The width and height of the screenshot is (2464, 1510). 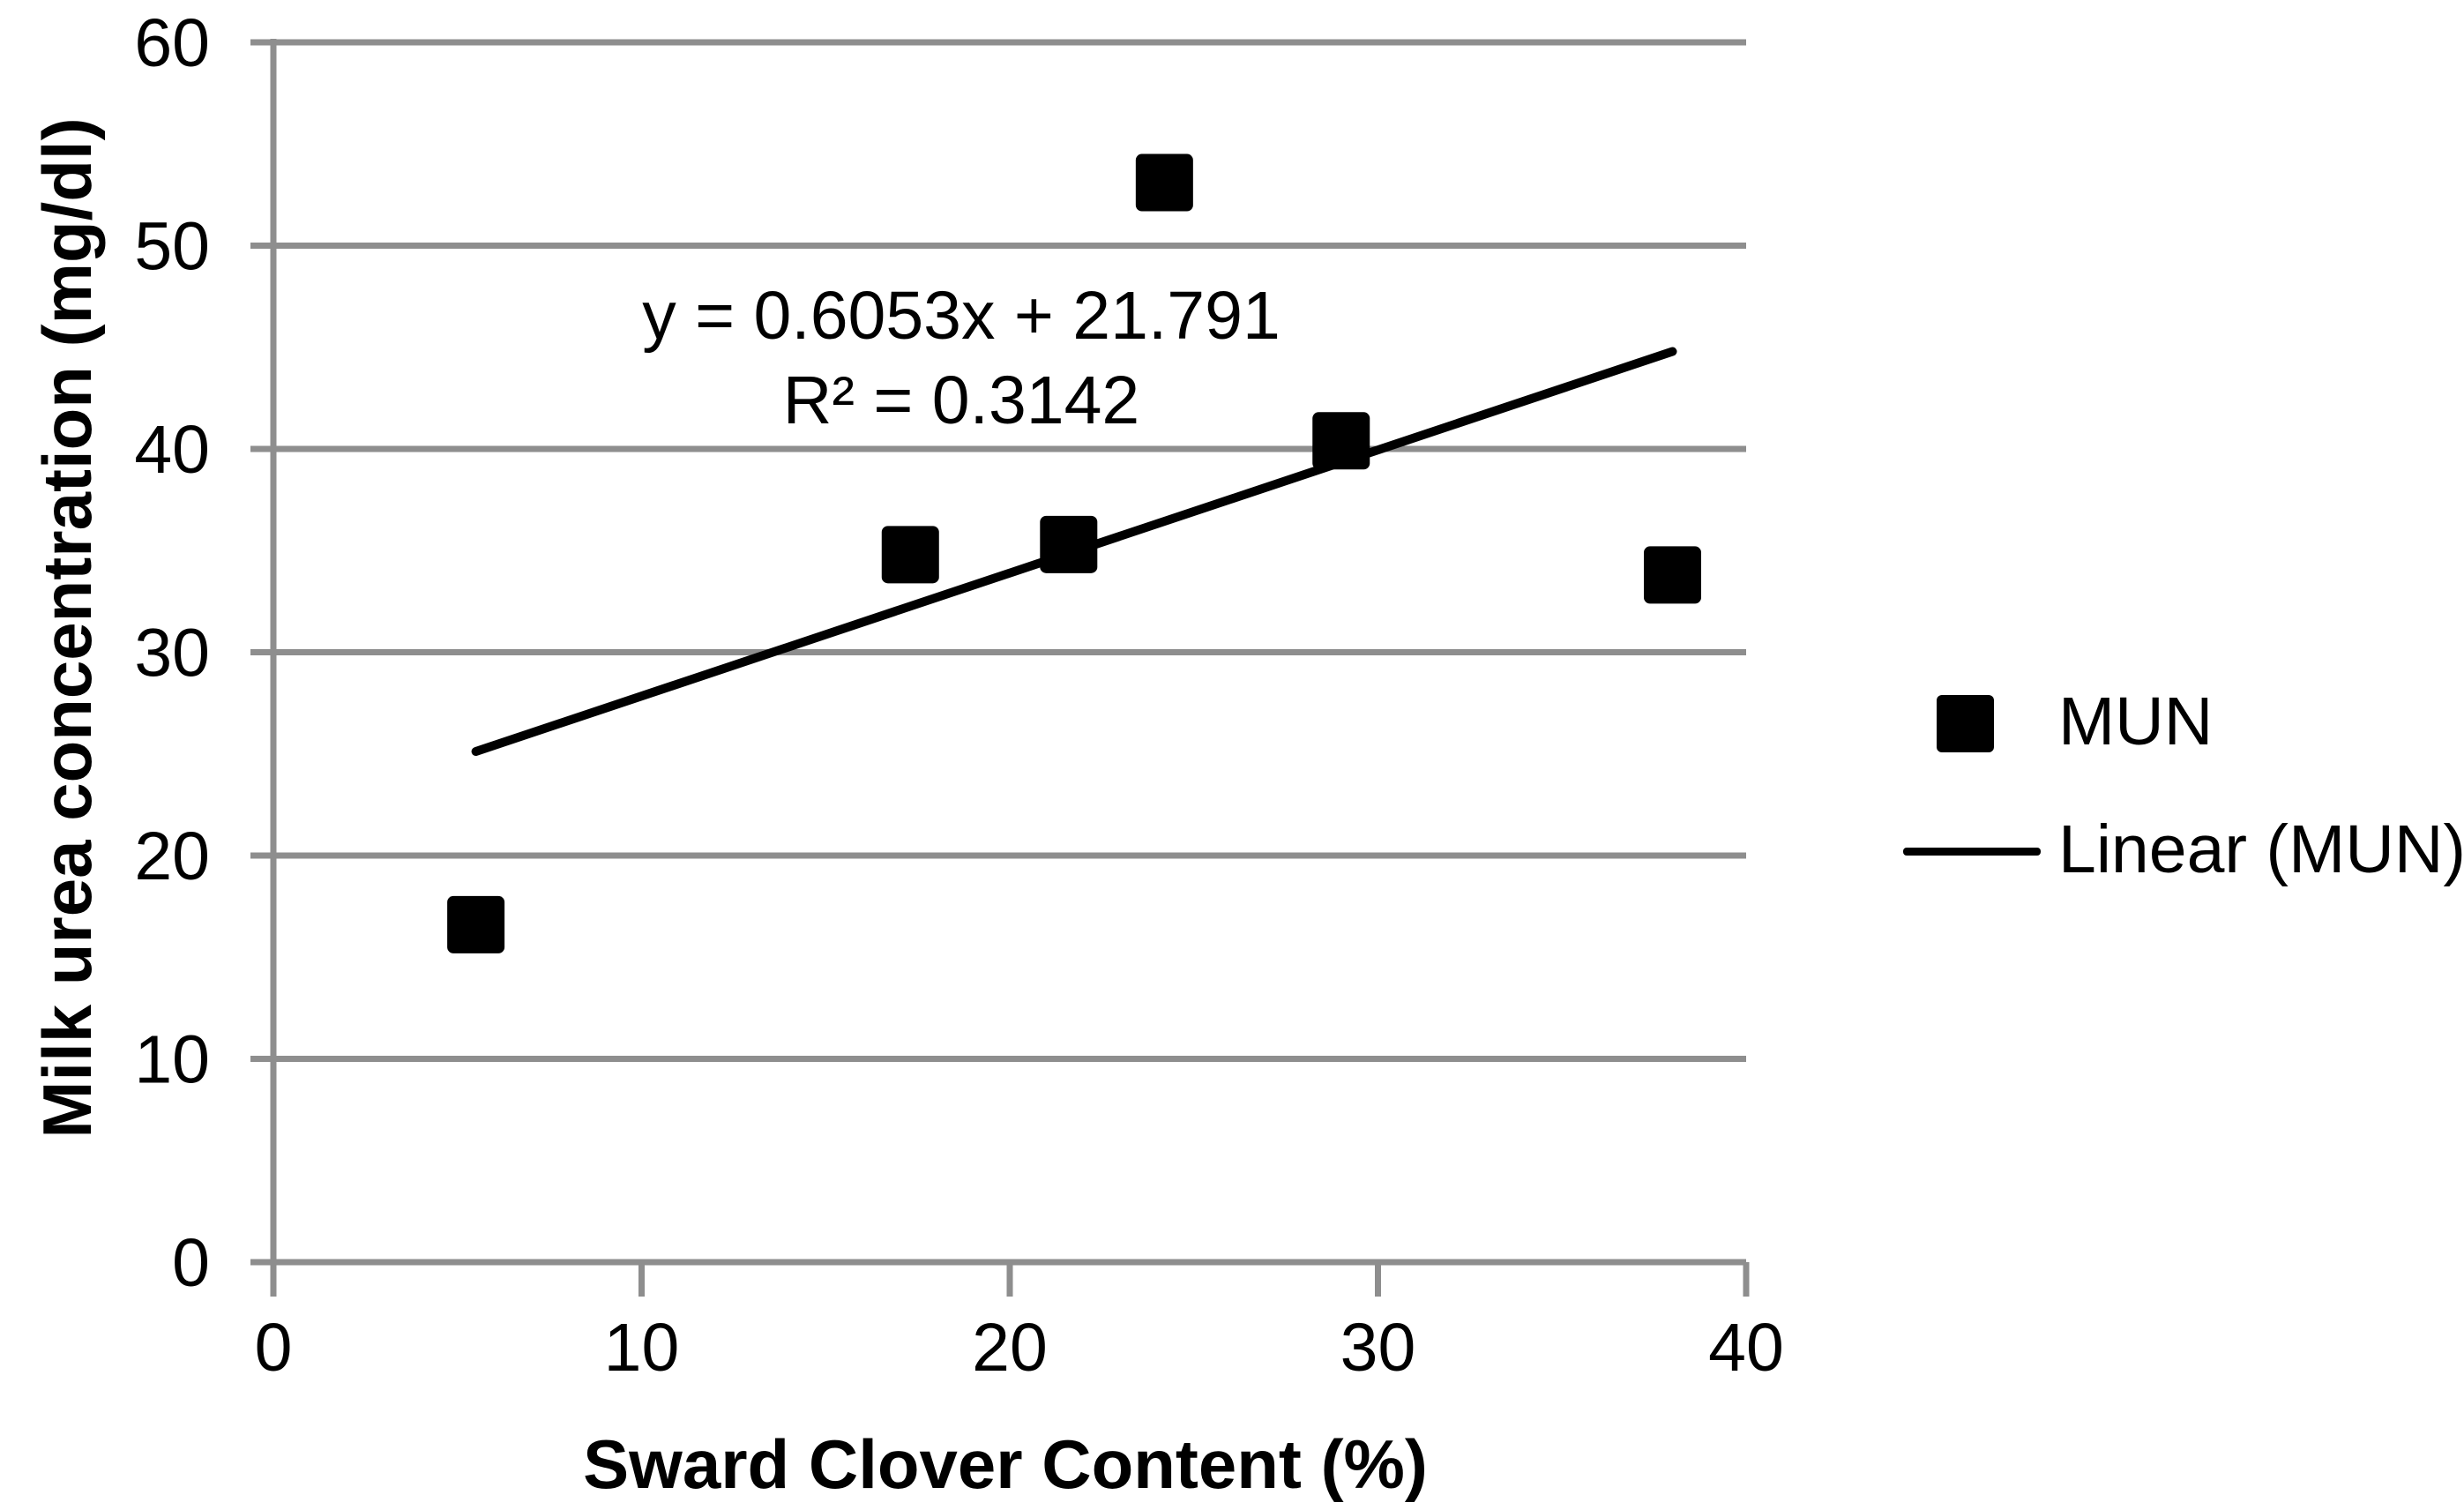 I want to click on y-tick-label: 50, so click(x=172, y=247).